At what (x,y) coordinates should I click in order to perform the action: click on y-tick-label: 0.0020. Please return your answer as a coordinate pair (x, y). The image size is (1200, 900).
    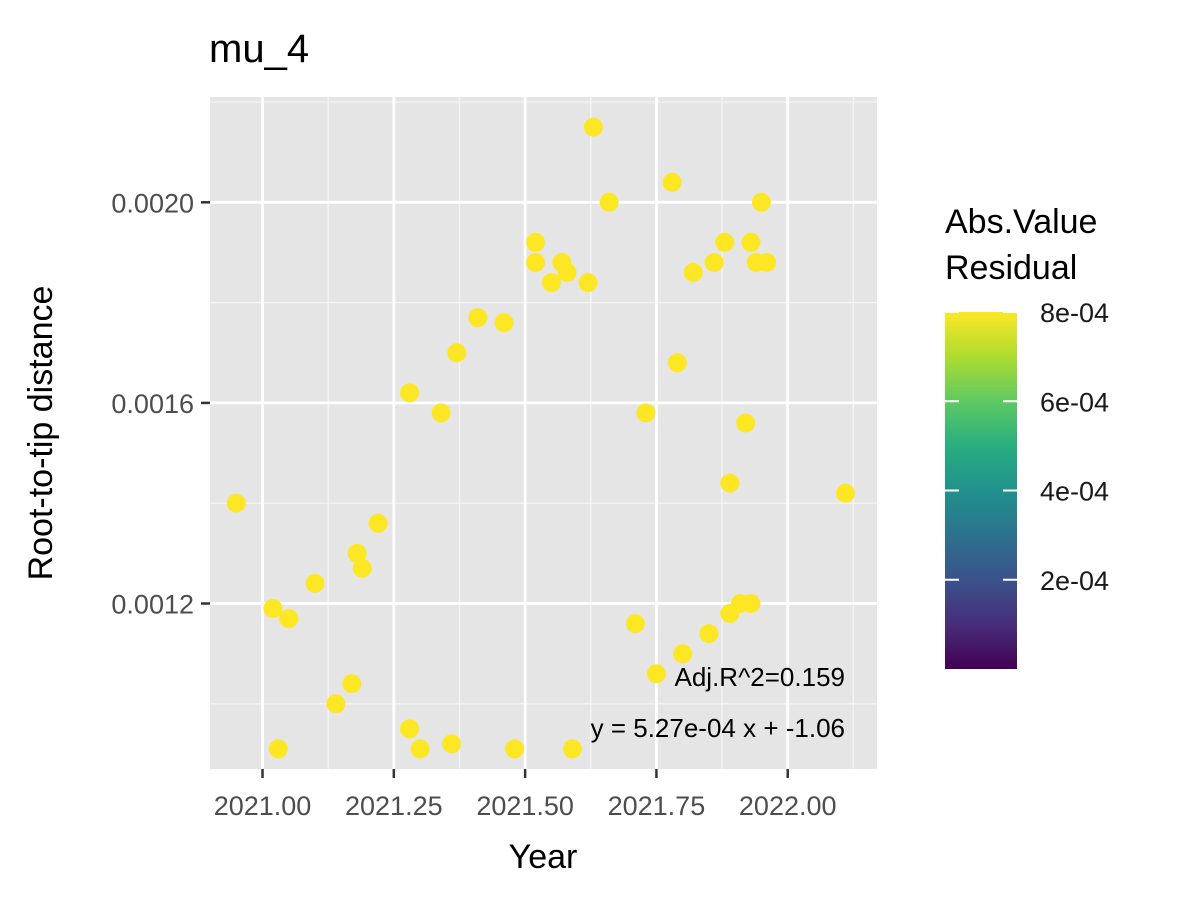
    Looking at the image, I should click on (152, 203).